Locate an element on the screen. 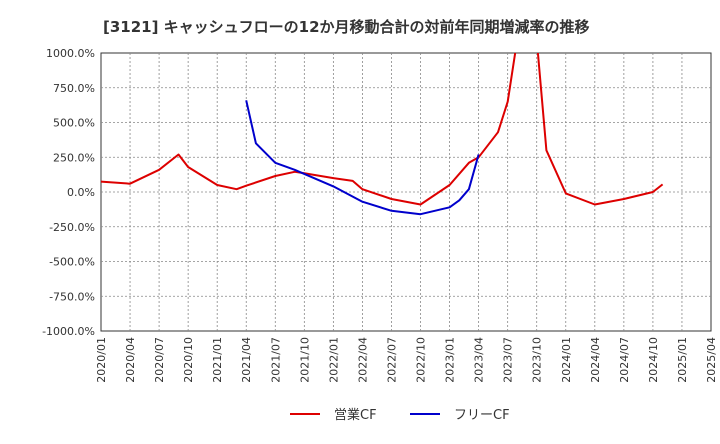 Image resolution: width=720 pixels, height=444 pixels. x-tick-label: 2025/01 is located at coordinates (682, 360).